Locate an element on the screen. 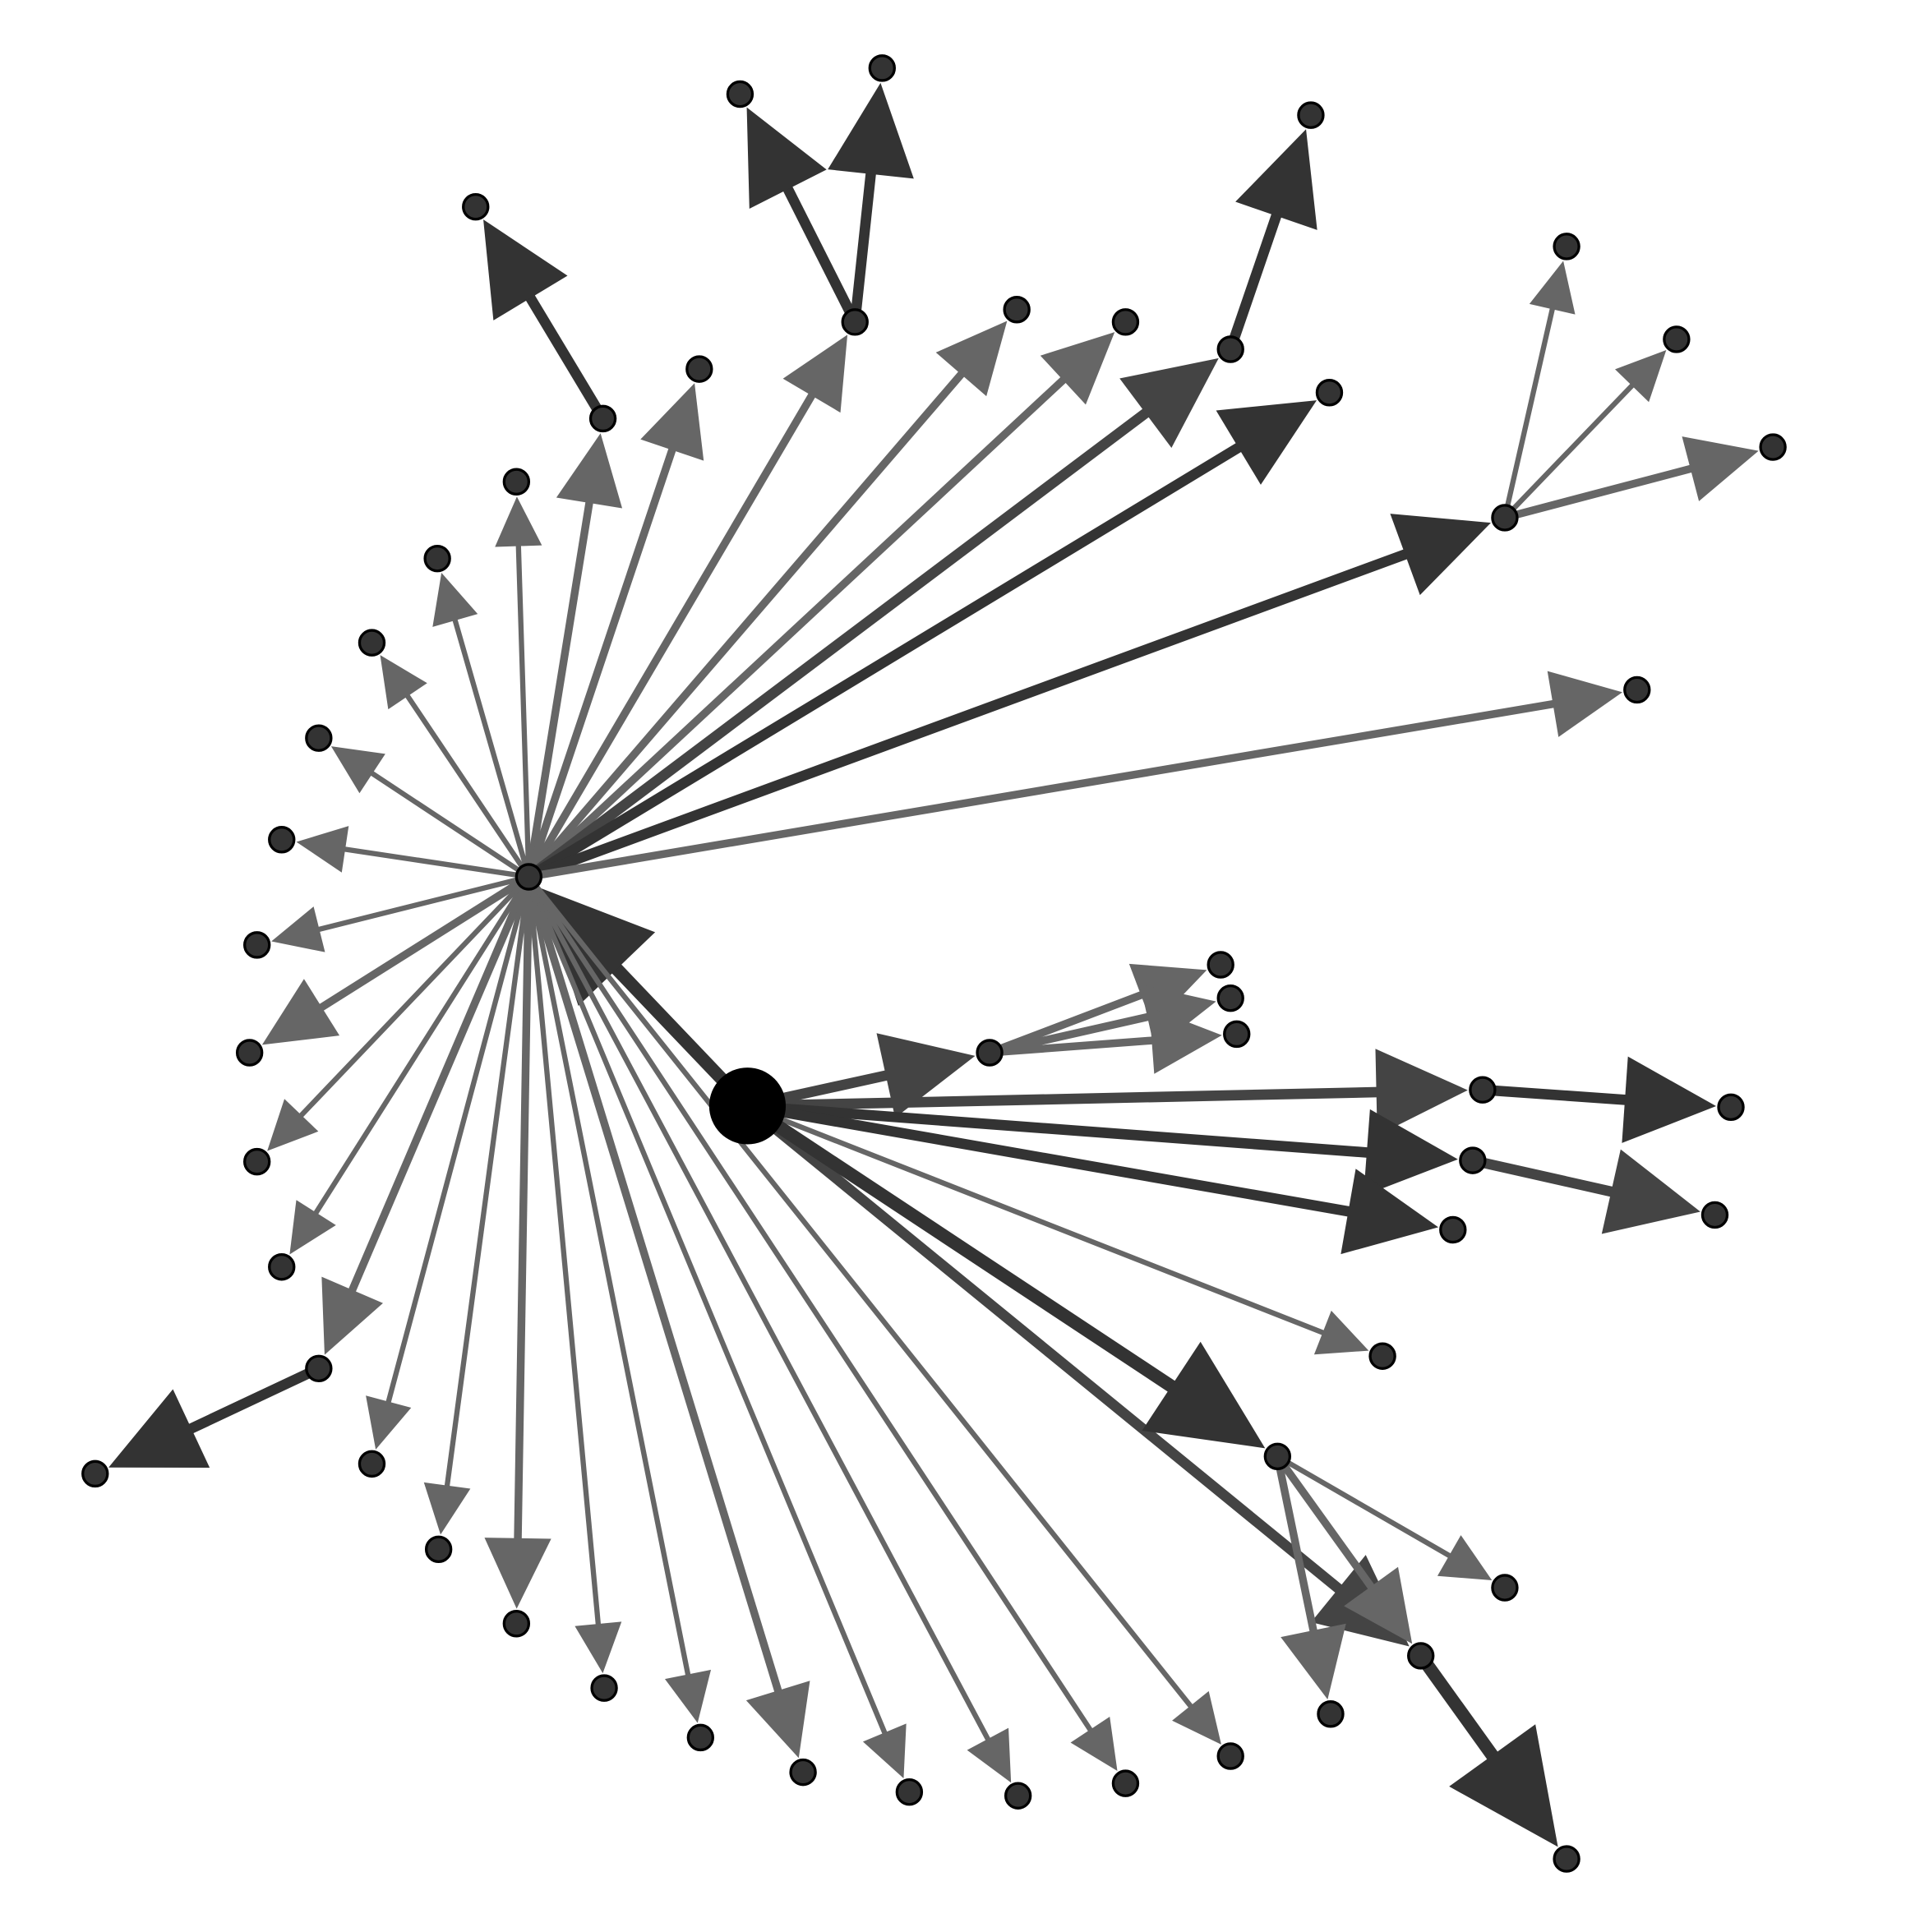  hub-node is located at coordinates (528, 877).